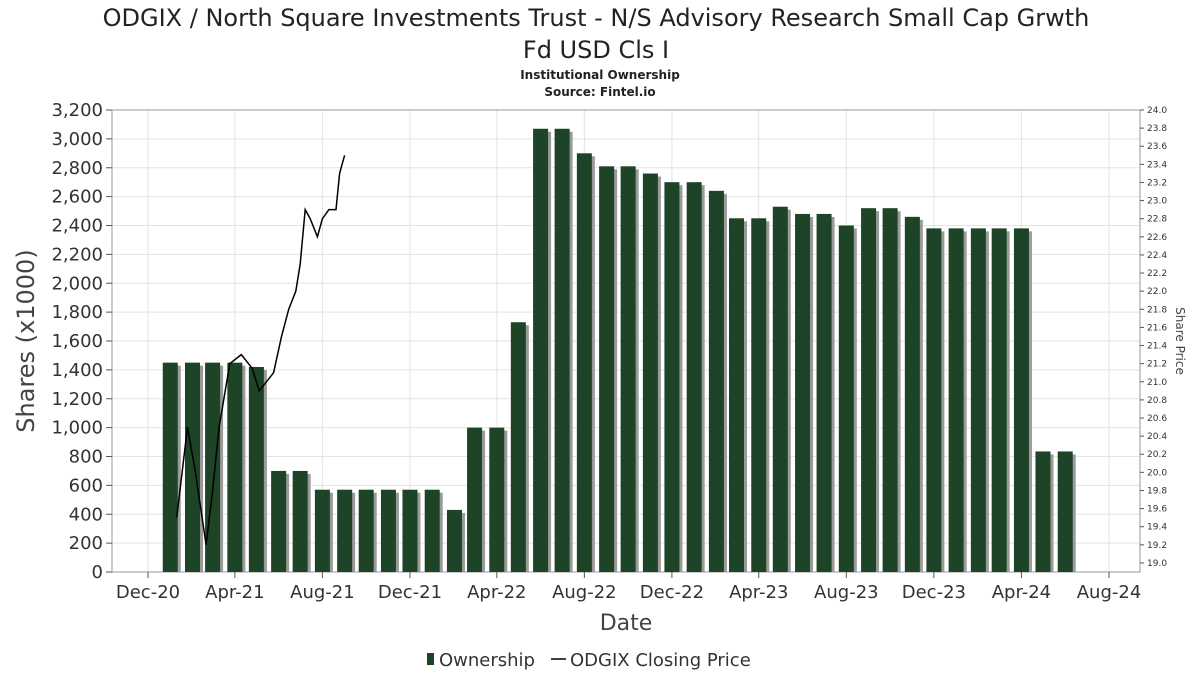 The height and width of the screenshot is (675, 1200). I want to click on y2-tick-label: 19.8, so click(1157, 491).